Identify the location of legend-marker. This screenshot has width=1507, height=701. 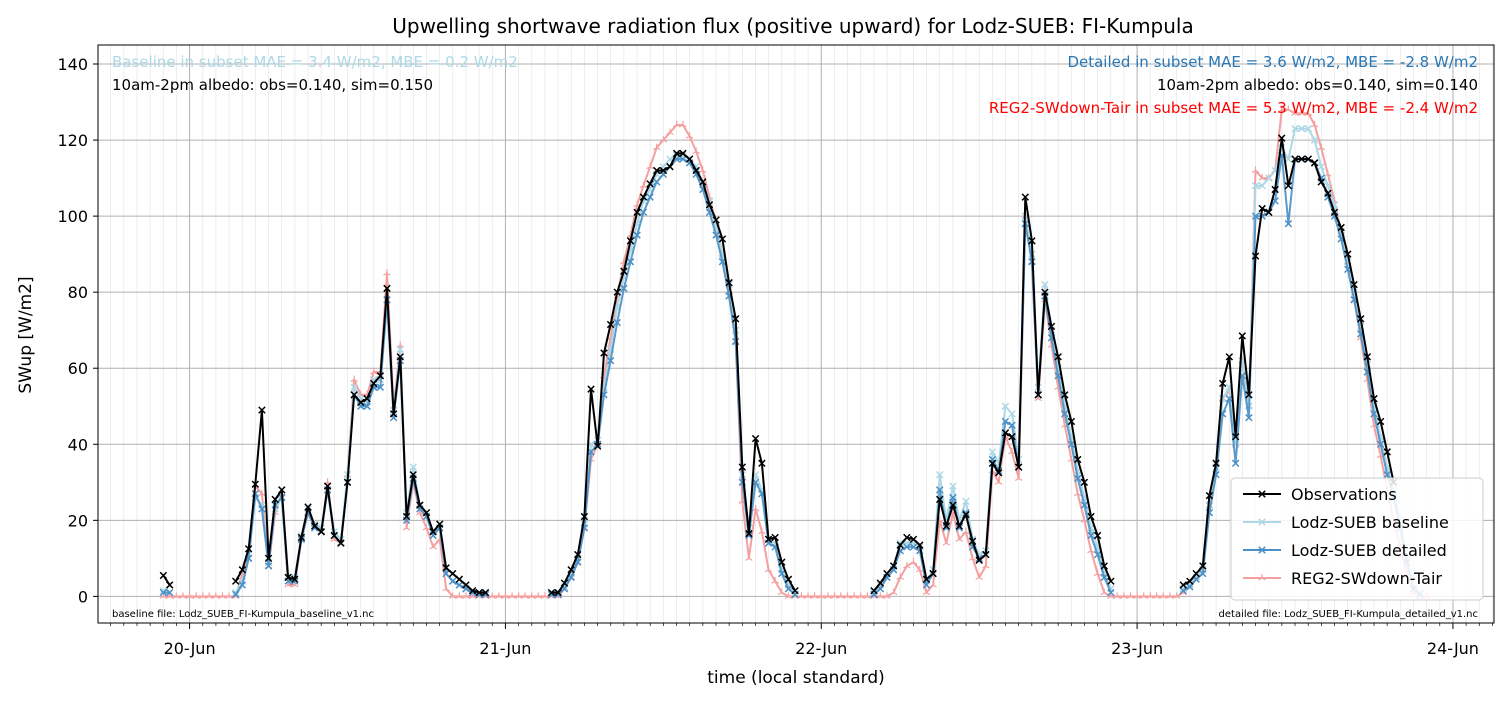
(1262, 577).